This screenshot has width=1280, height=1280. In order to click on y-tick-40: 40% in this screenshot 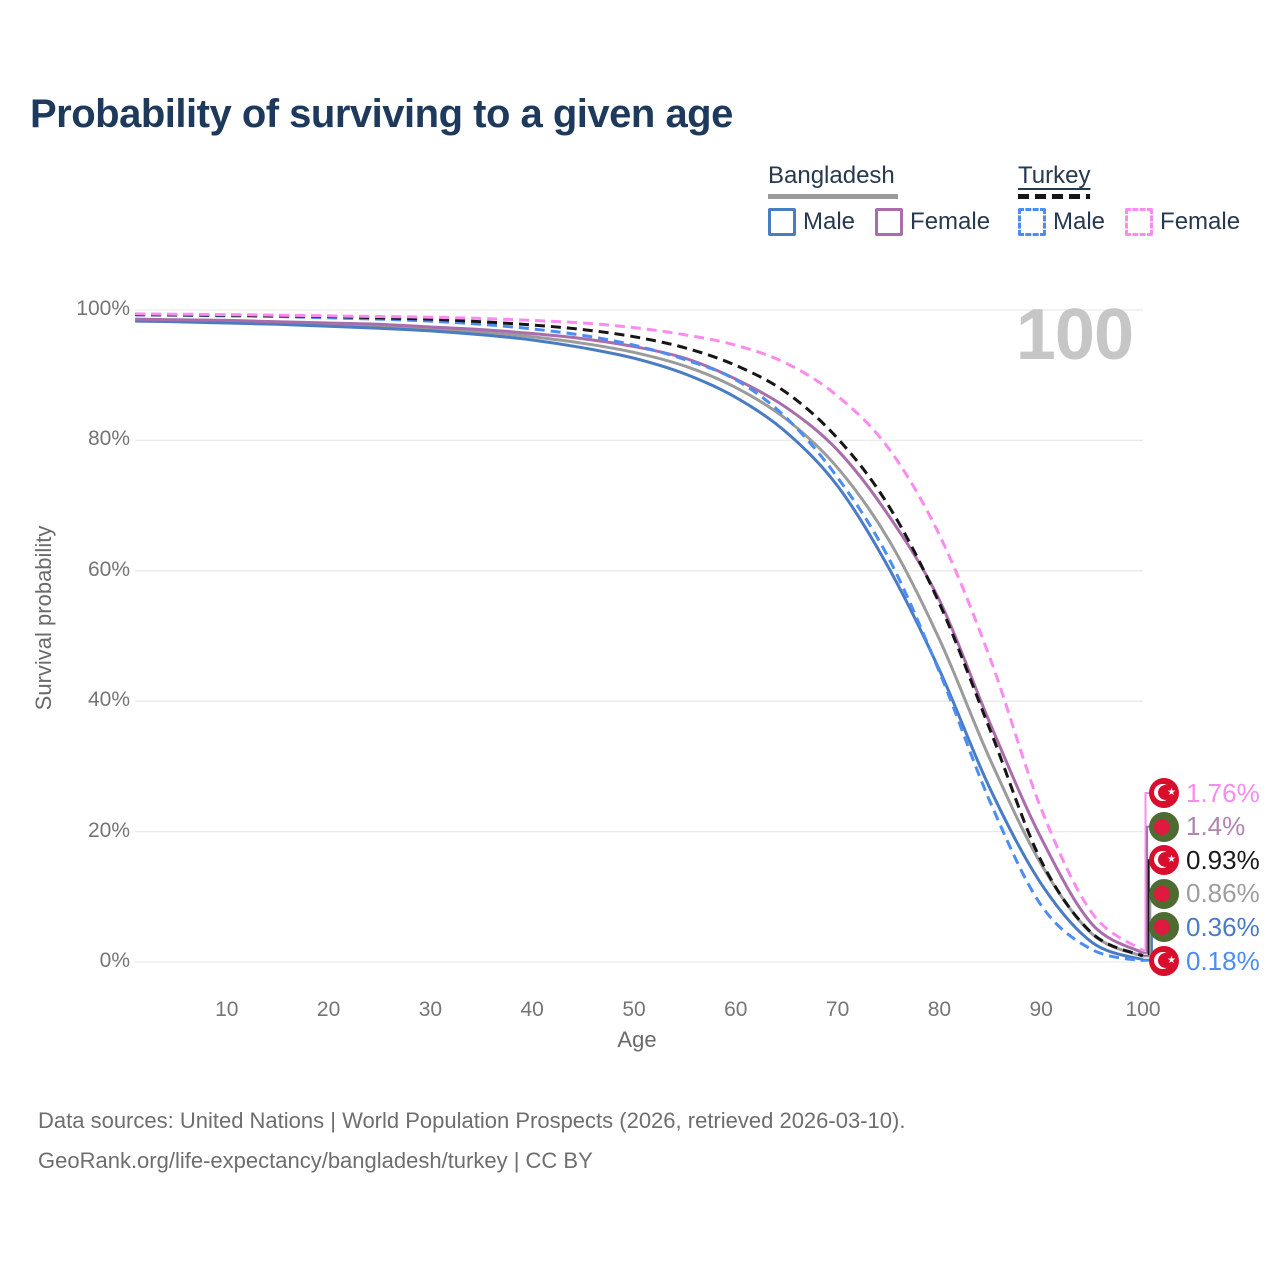, I will do `click(108, 700)`.